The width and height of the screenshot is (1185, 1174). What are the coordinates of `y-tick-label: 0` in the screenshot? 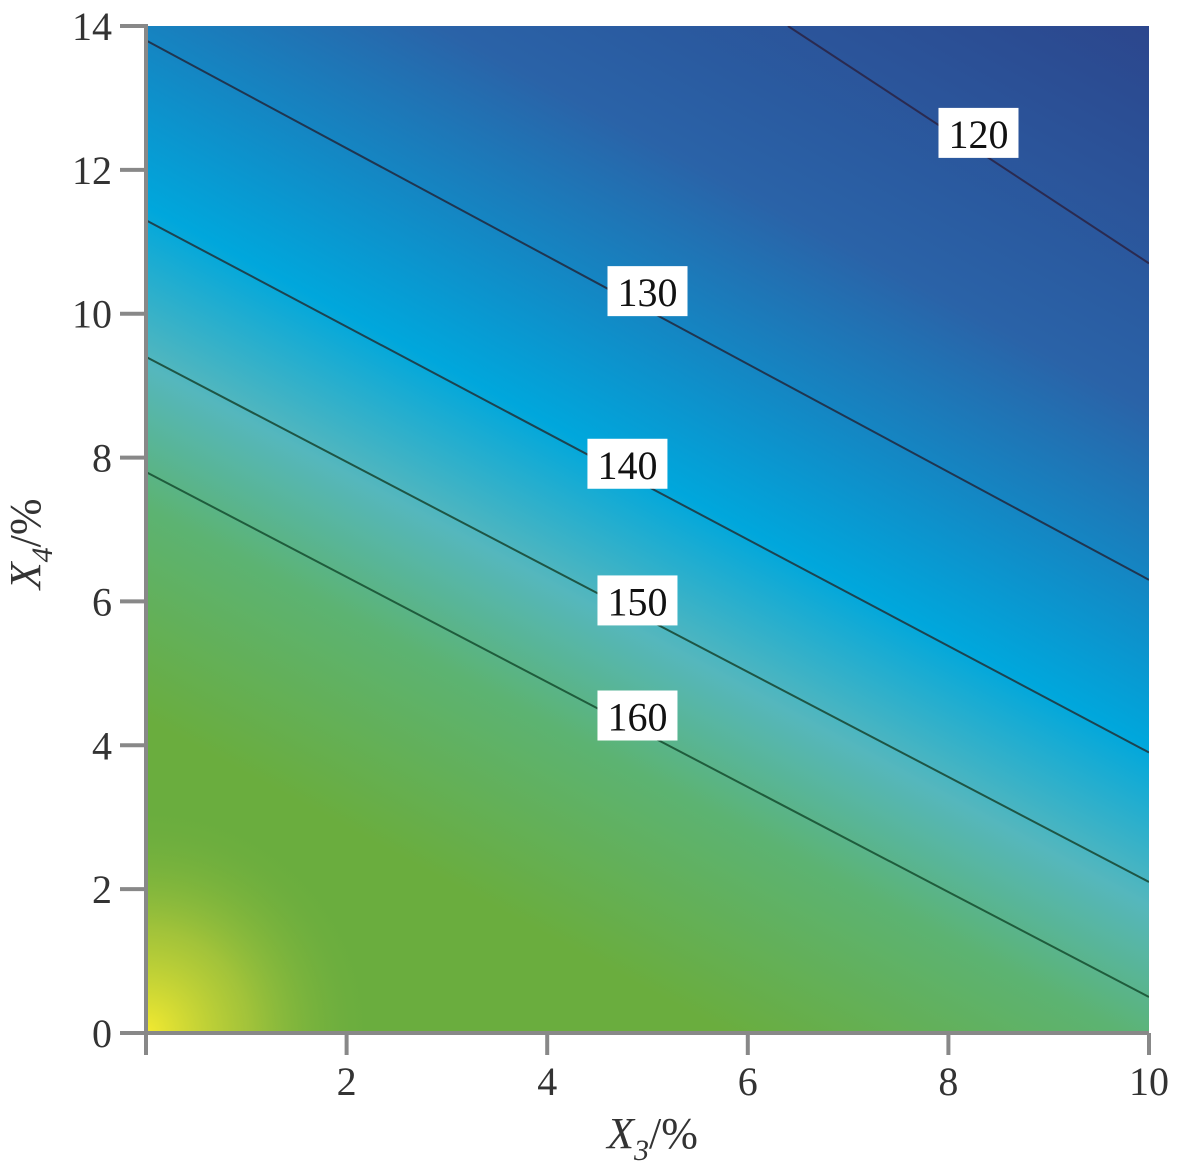 It's located at (102, 1033).